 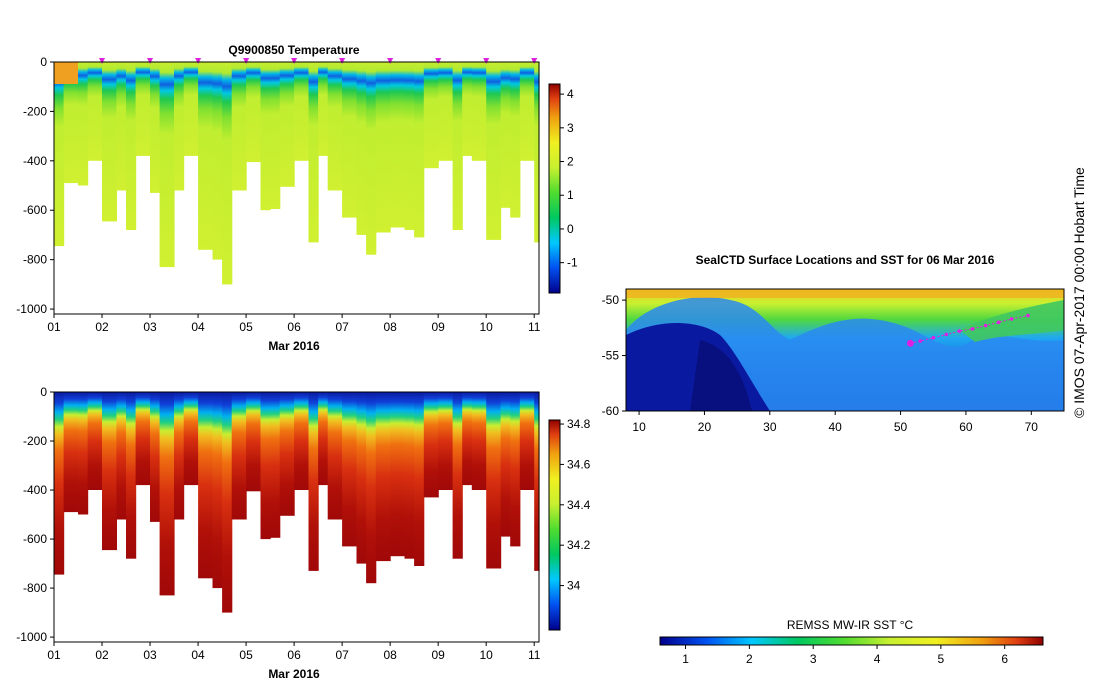 What do you see at coordinates (570, 229) in the screenshot?
I see `colorbar-tick-label: 0` at bounding box center [570, 229].